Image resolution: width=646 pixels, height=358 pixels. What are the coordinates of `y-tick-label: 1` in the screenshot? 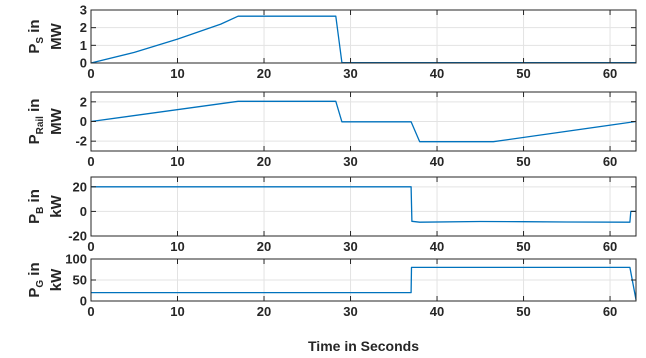 It's located at (83, 45).